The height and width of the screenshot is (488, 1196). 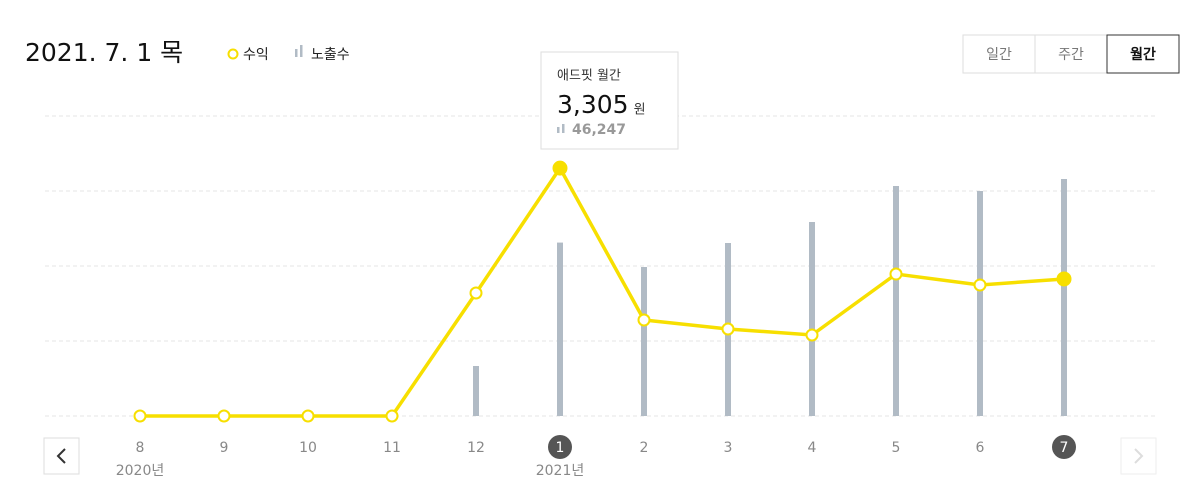 What do you see at coordinates (812, 448) in the screenshot?
I see `x-tick-label: 4` at bounding box center [812, 448].